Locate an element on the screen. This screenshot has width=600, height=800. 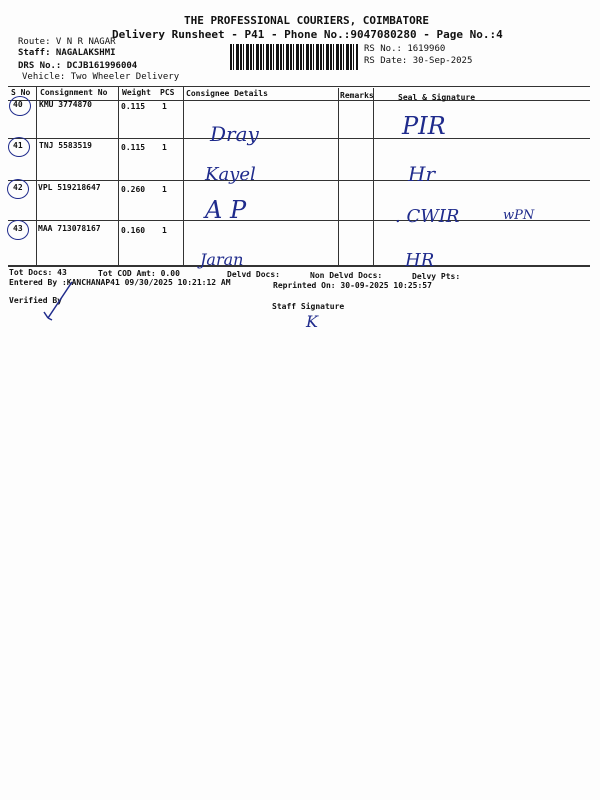
company-name: THE PROFESSIONAL COURIERS, COIMBATORE is located at coordinates (307, 20).